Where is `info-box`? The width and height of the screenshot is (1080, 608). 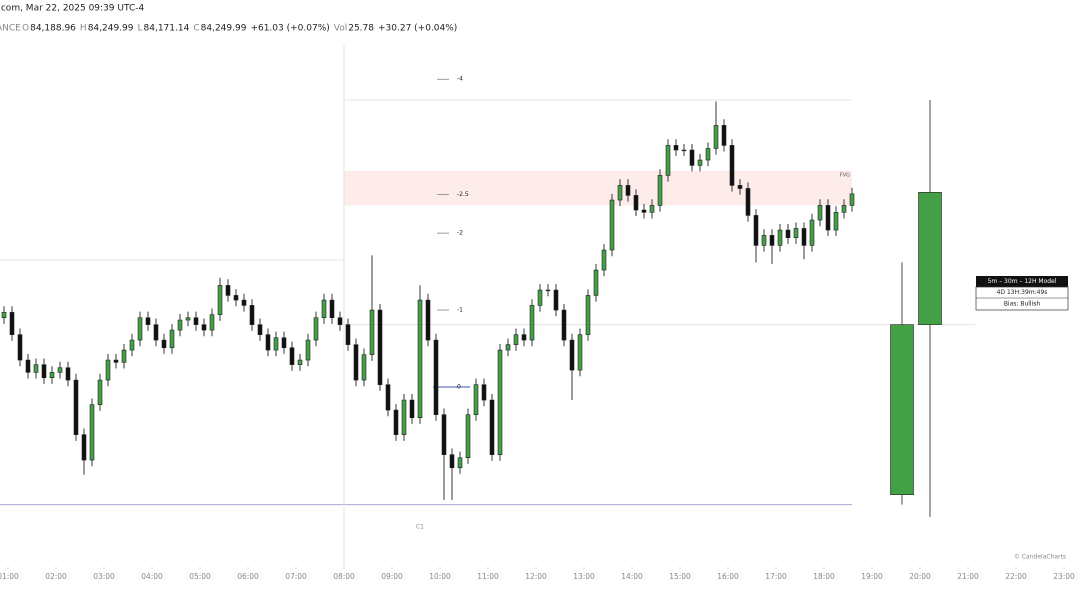
info-box is located at coordinates (1022, 298).